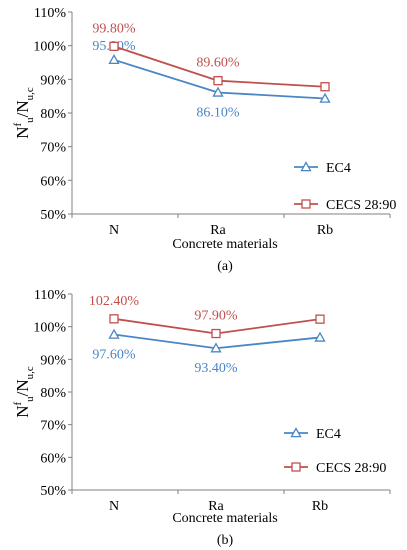 The image size is (407, 550). Describe the element at coordinates (225, 540) in the screenshot. I see `panel-label: (b)` at that location.